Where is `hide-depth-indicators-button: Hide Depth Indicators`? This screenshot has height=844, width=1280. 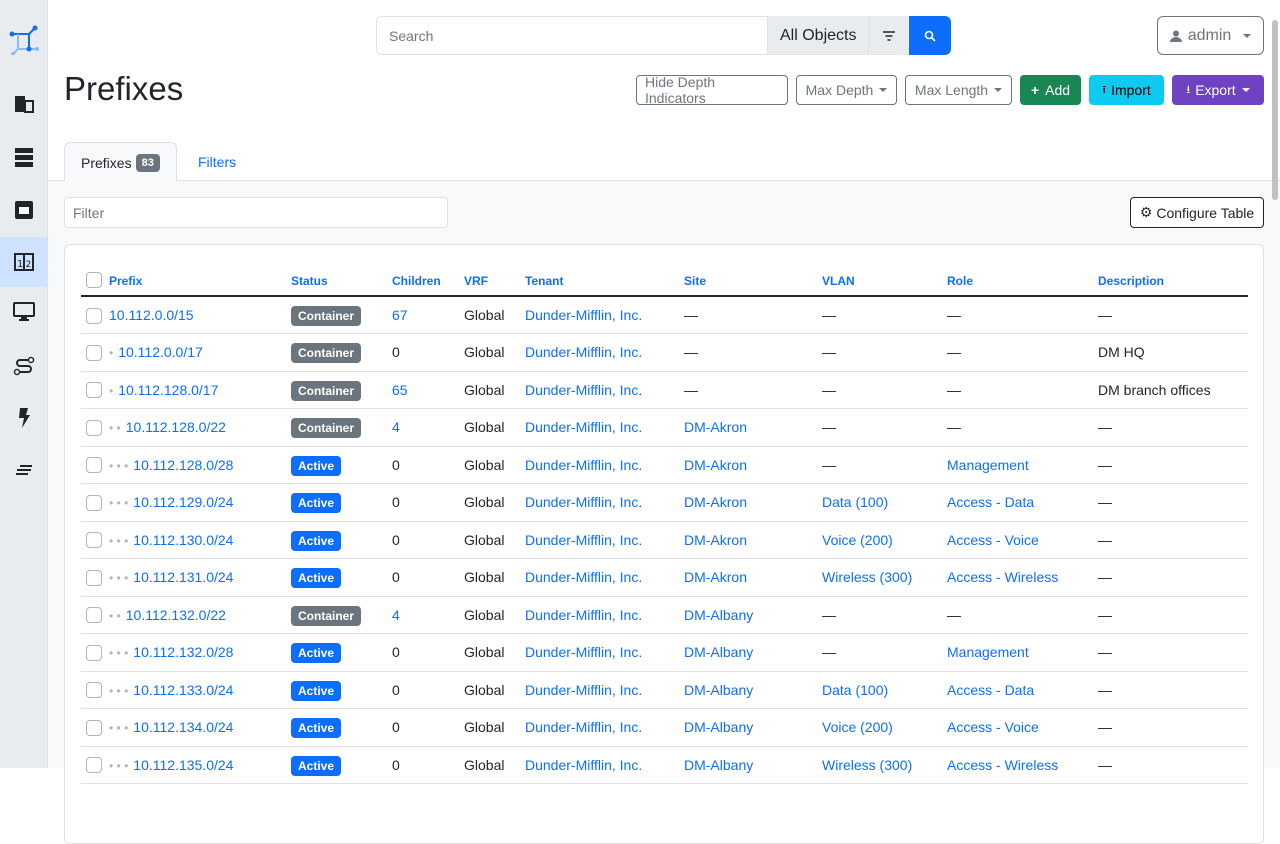 hide-depth-indicators-button: Hide Depth Indicators is located at coordinates (712, 90).